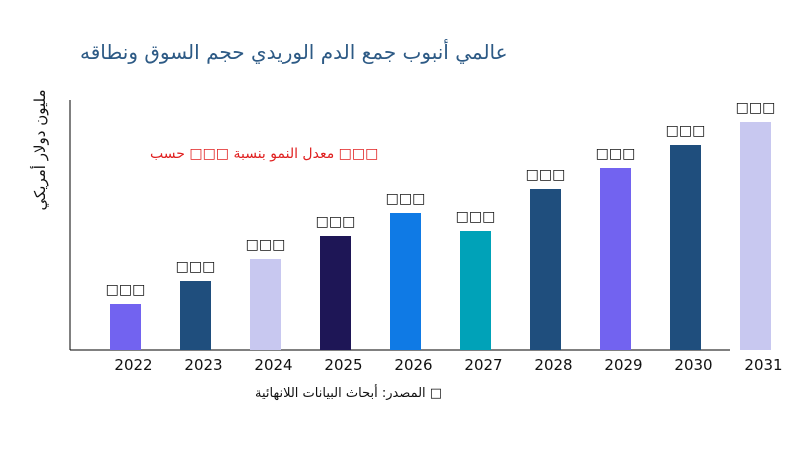  What do you see at coordinates (265, 304) in the screenshot?
I see `bar-2024` at bounding box center [265, 304].